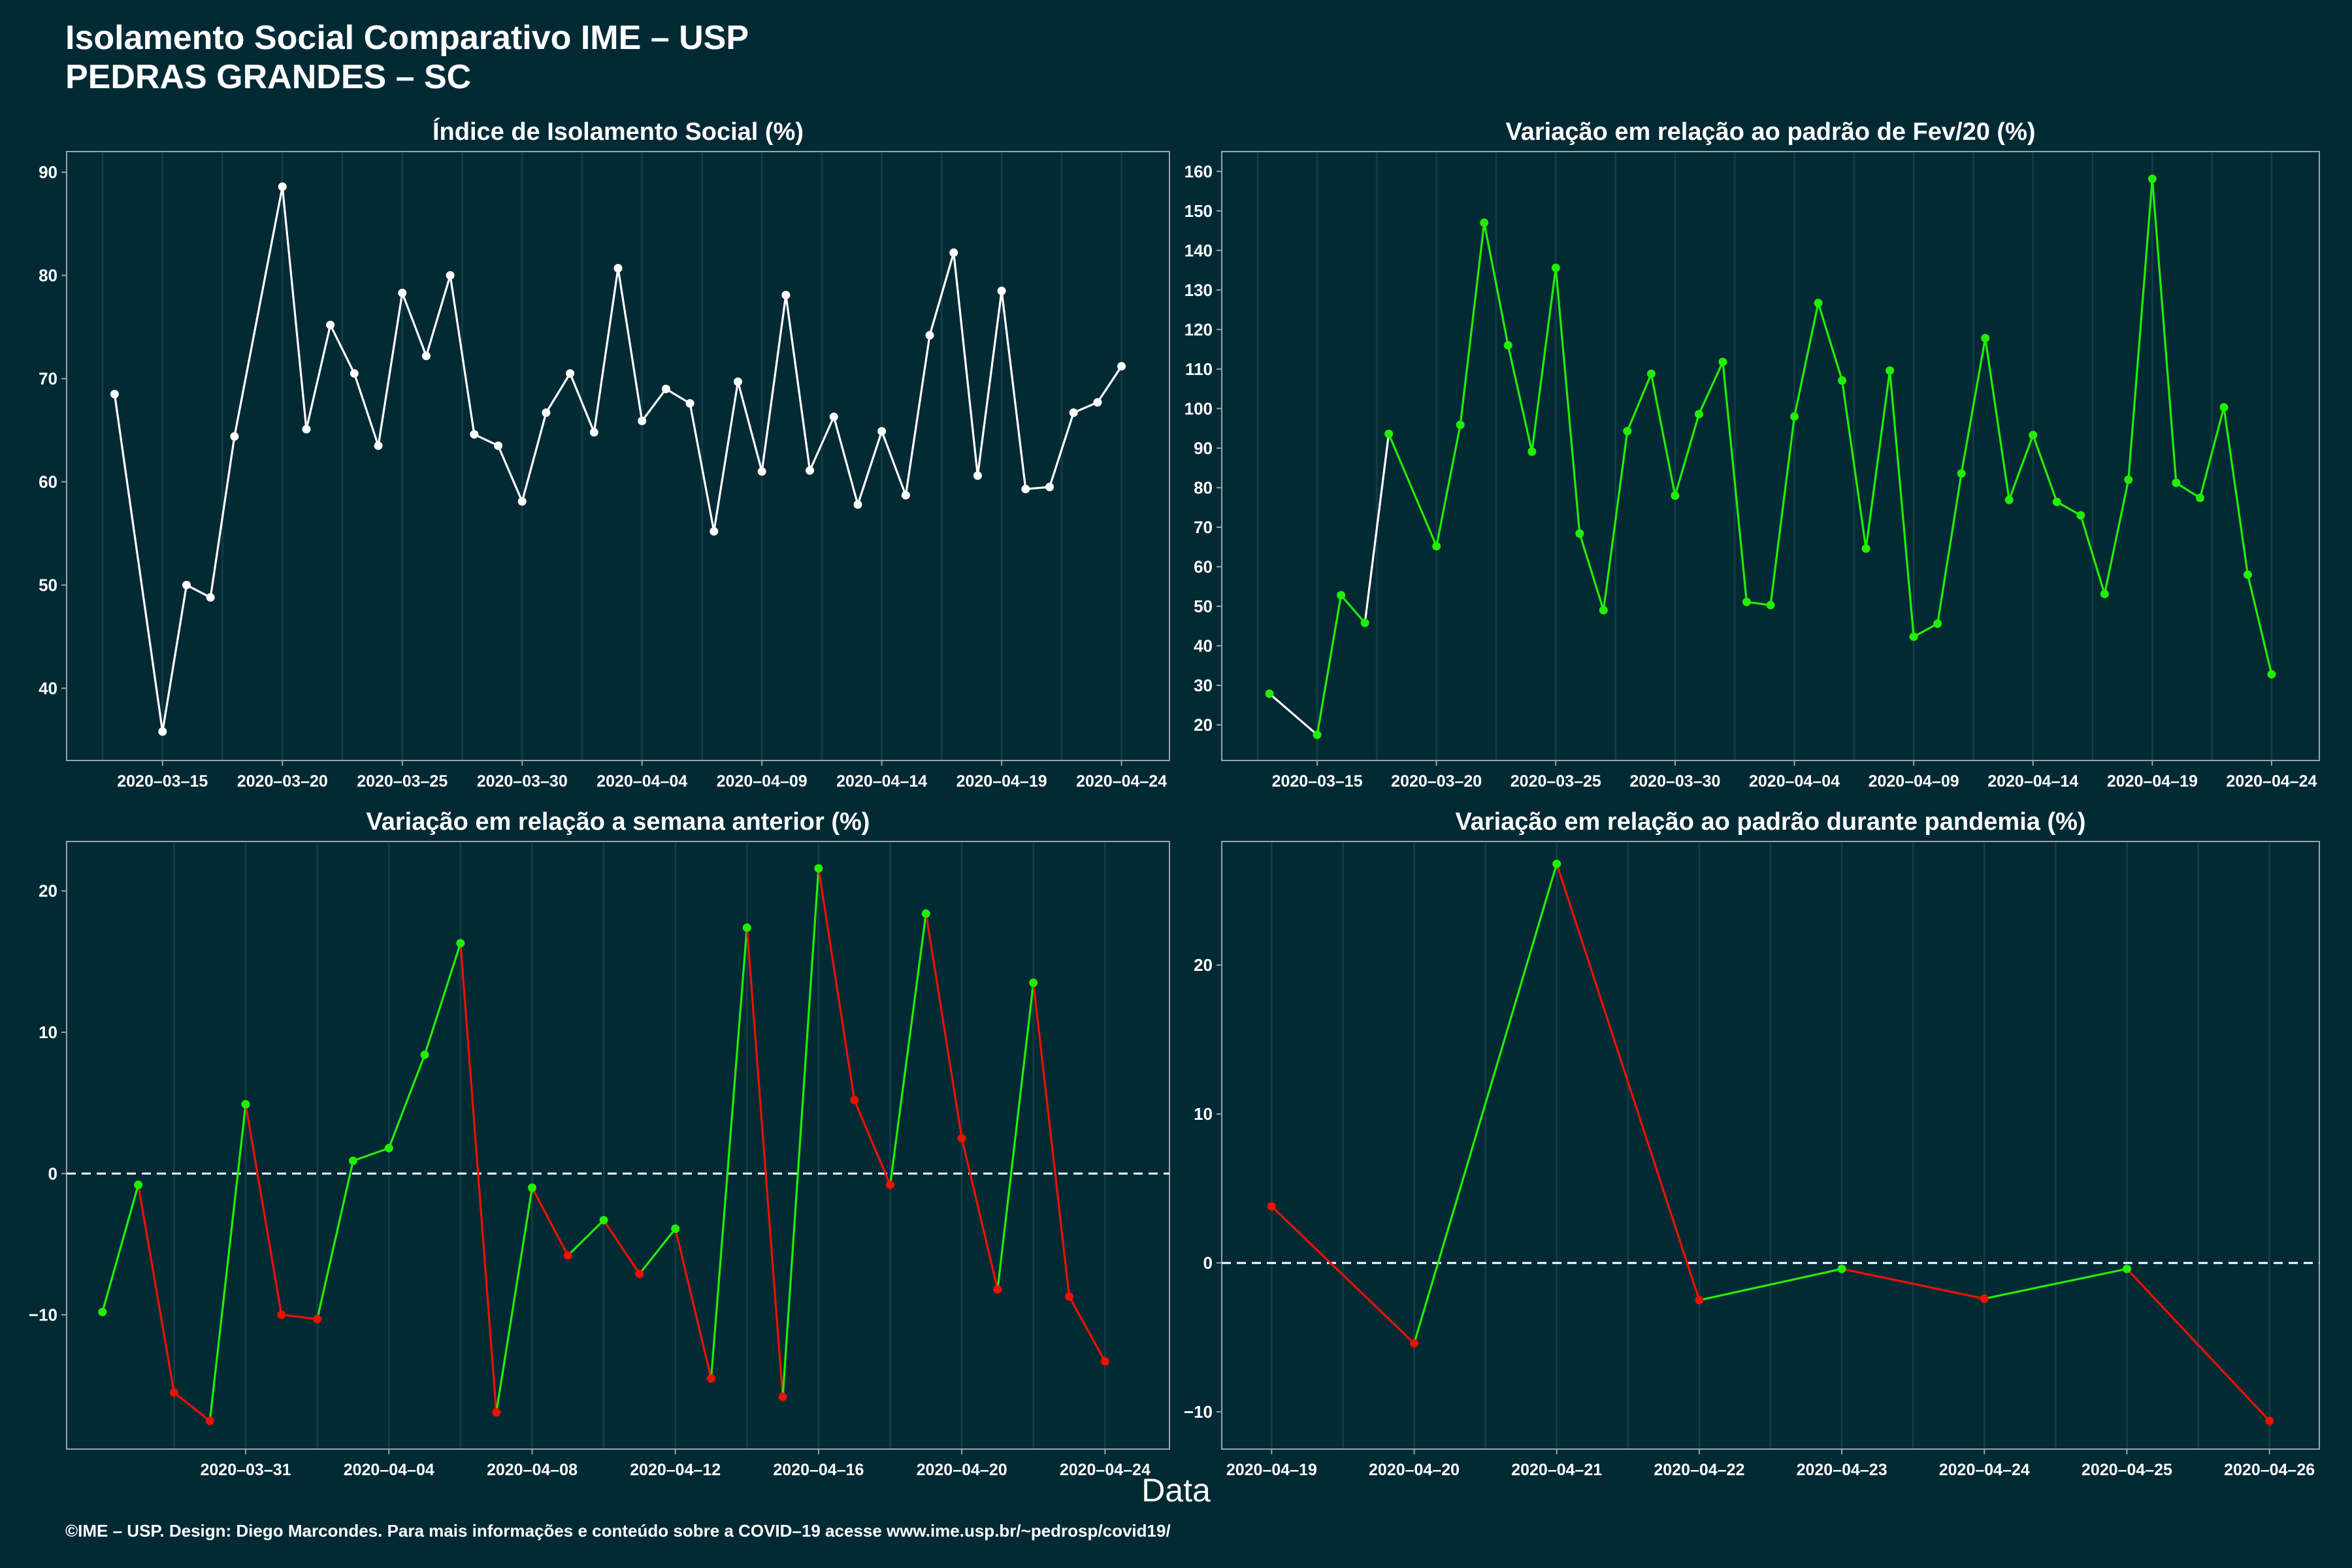 The width and height of the screenshot is (2352, 1568). What do you see at coordinates (1914, 781) in the screenshot?
I see `x-tick-label: 2020–04–09` at bounding box center [1914, 781].